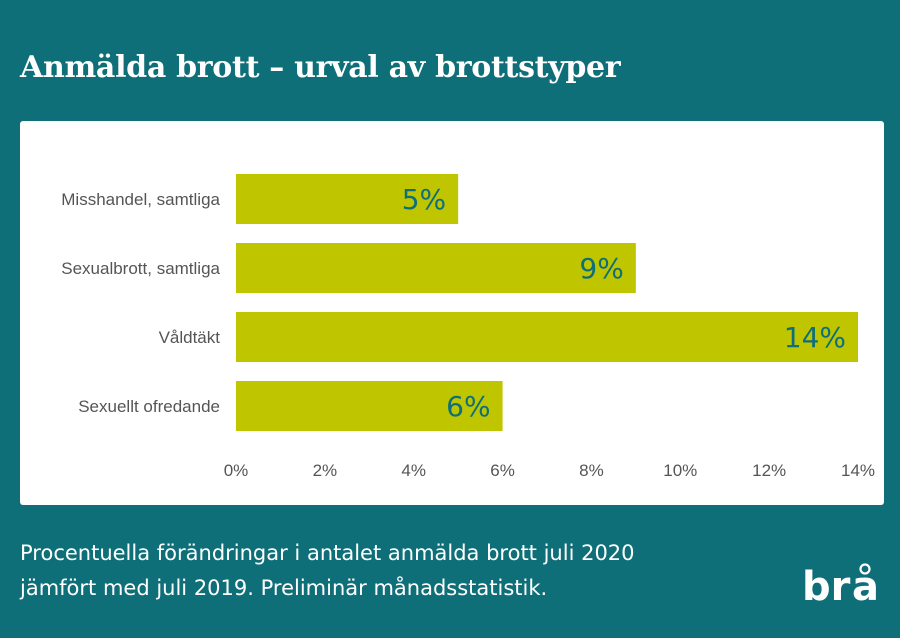 The image size is (900, 638). I want to click on x-tick-label: 14%, so click(858, 470).